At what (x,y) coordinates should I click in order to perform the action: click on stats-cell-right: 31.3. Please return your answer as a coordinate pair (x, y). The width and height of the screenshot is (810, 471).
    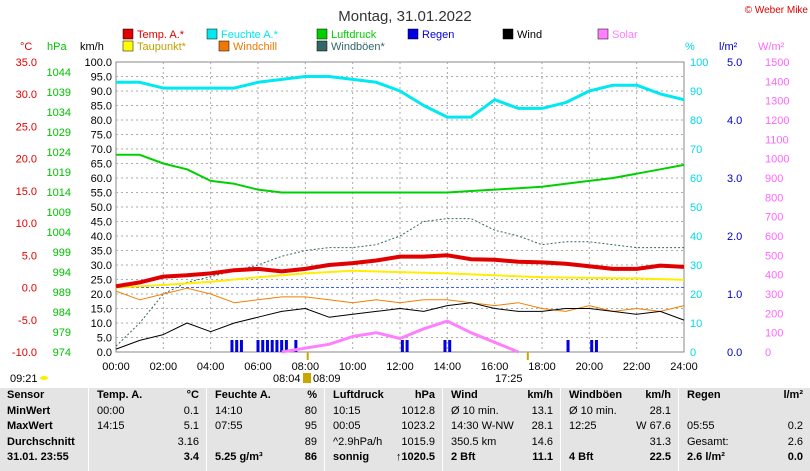
    Looking at the image, I should click on (660, 441).